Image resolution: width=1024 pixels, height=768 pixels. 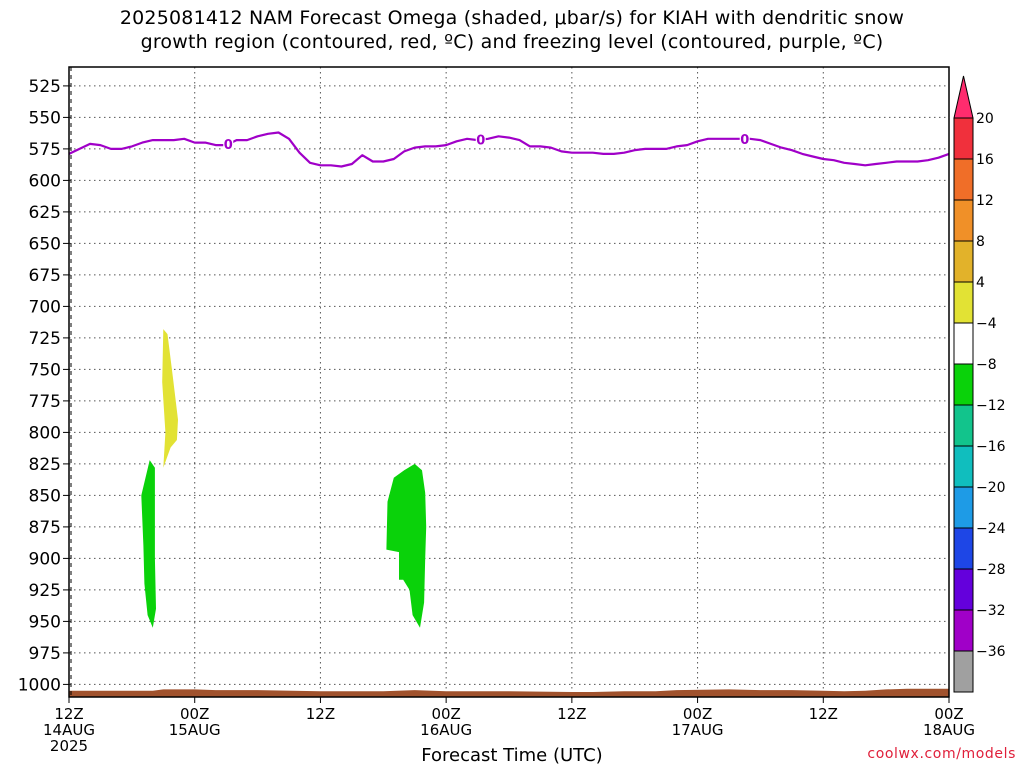 What do you see at coordinates (45, 370) in the screenshot?
I see `y-tick-label-750: 750` at bounding box center [45, 370].